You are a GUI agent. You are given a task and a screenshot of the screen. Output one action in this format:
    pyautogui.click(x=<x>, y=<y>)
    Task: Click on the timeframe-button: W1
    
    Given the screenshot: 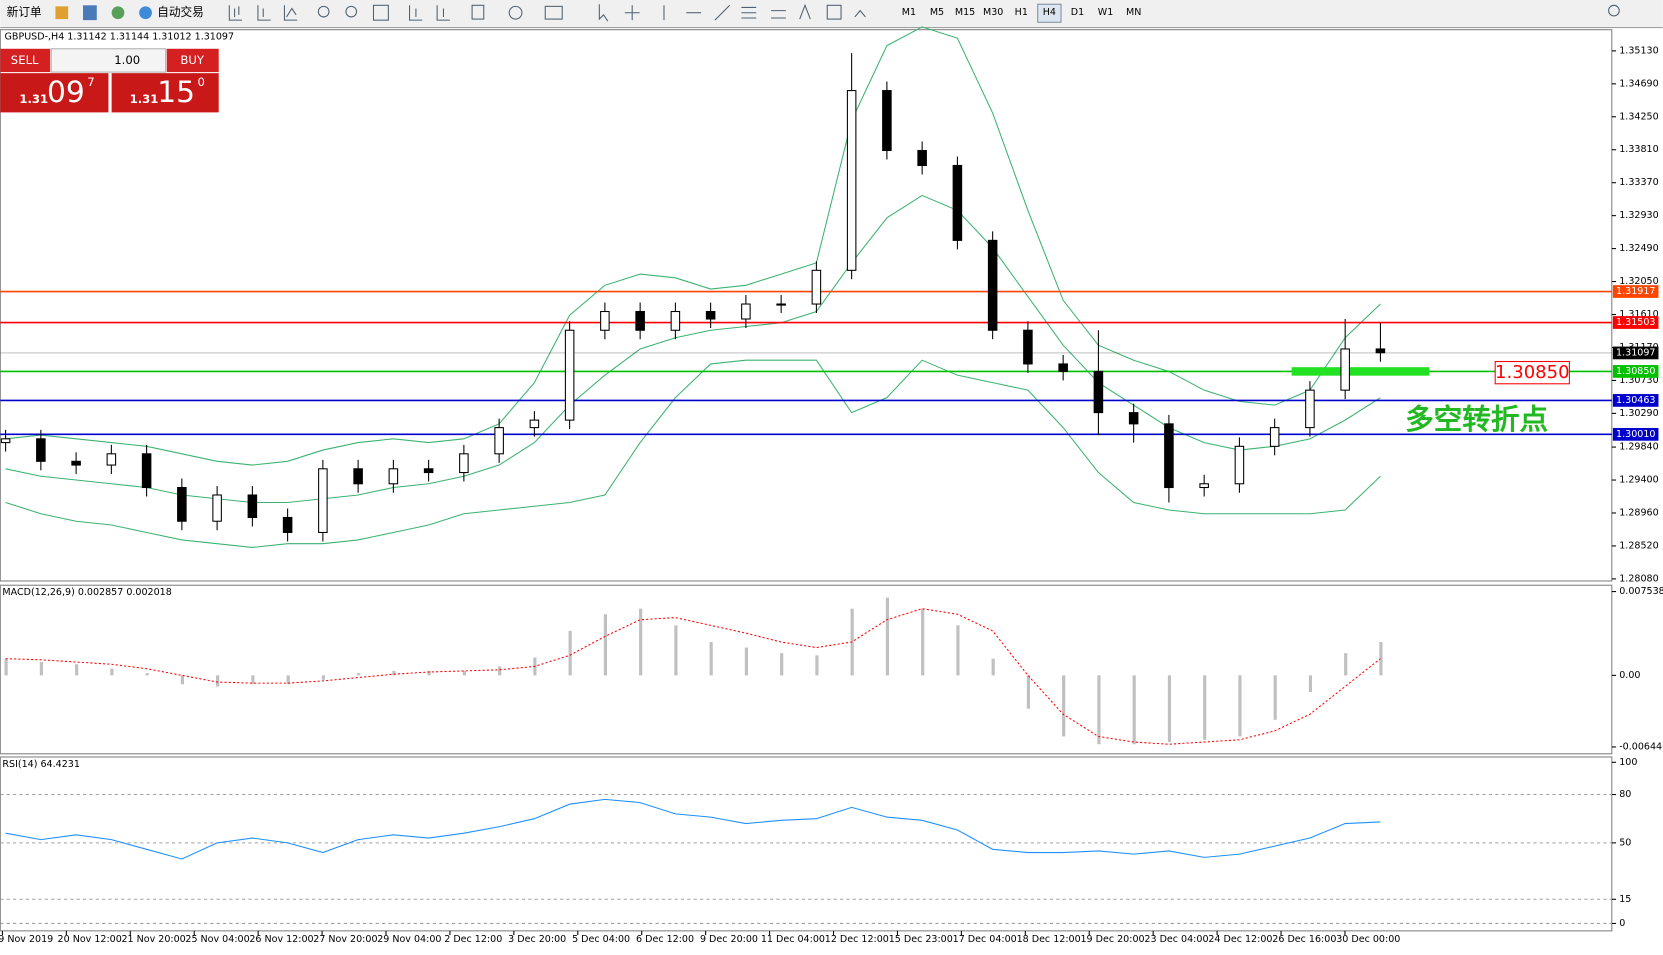 What is the action you would take?
    pyautogui.click(x=1106, y=12)
    